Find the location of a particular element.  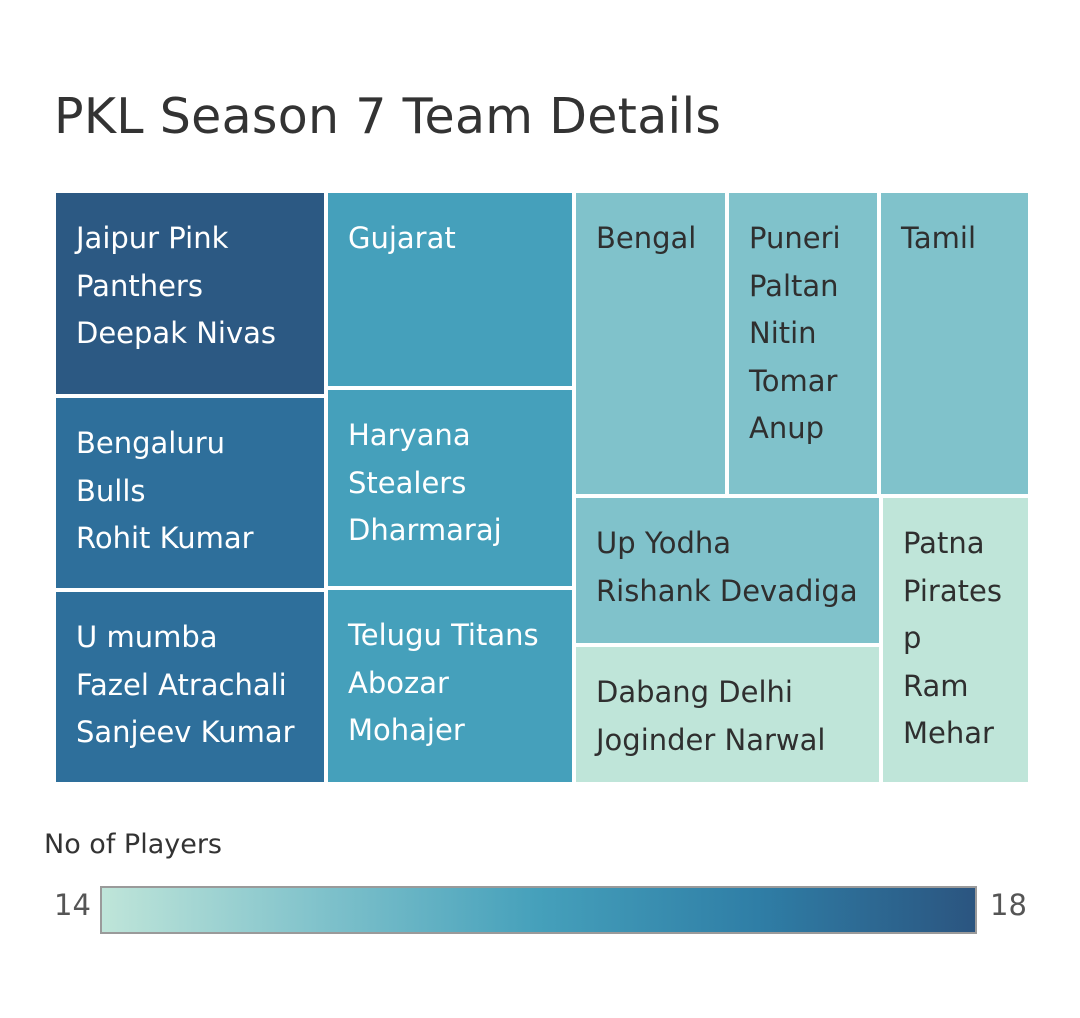

treemap-cell-gujarat: Gujarat is located at coordinates (450, 289).